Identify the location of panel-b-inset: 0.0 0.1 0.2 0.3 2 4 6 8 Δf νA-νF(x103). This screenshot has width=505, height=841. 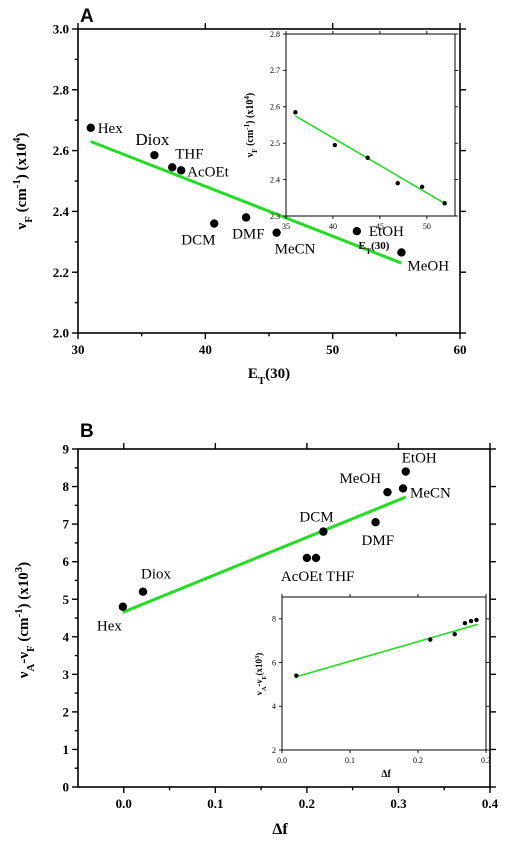
(372, 687).